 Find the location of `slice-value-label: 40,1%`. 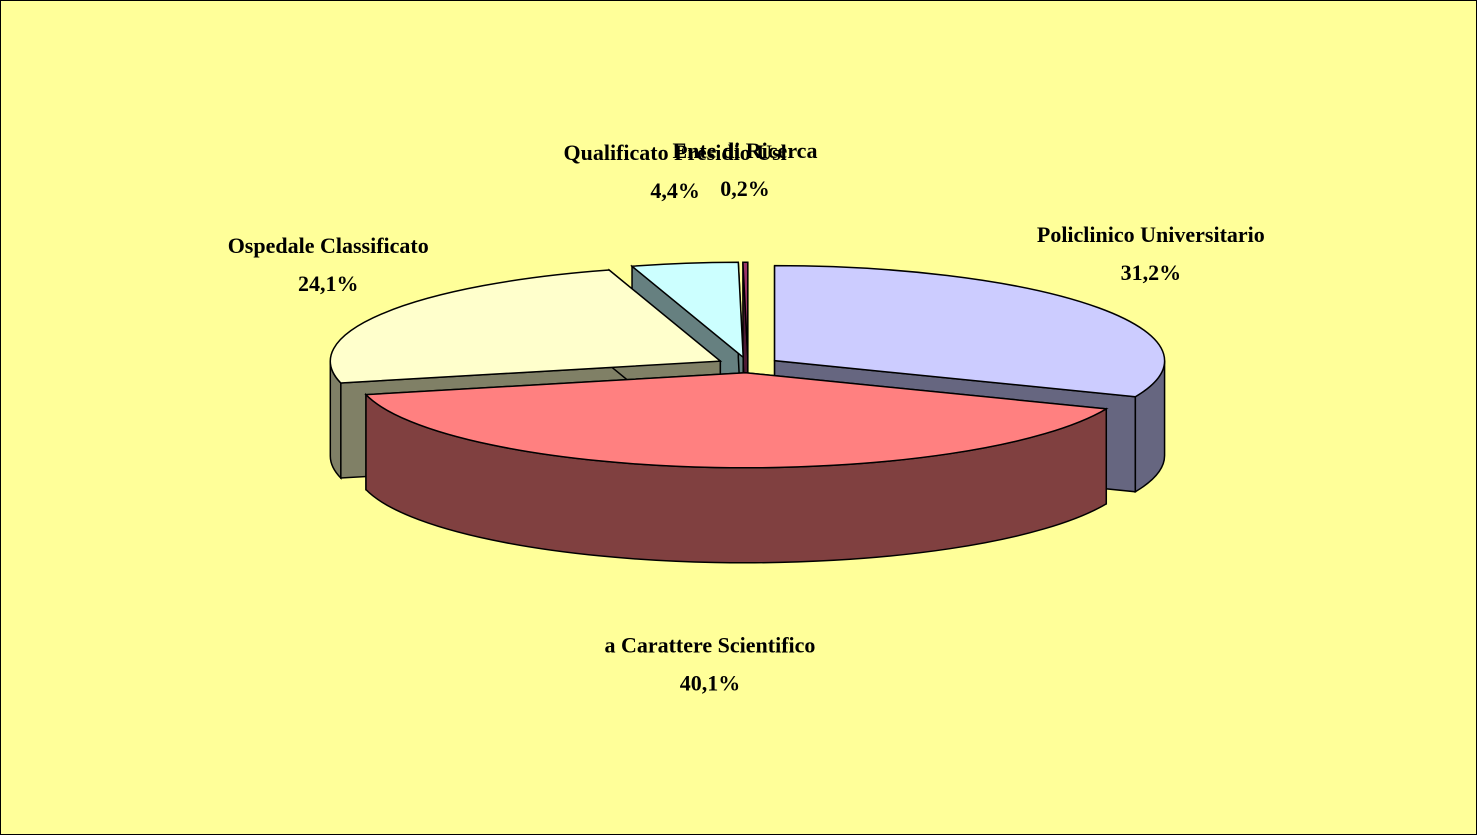

slice-value-label: 40,1% is located at coordinates (710, 682).